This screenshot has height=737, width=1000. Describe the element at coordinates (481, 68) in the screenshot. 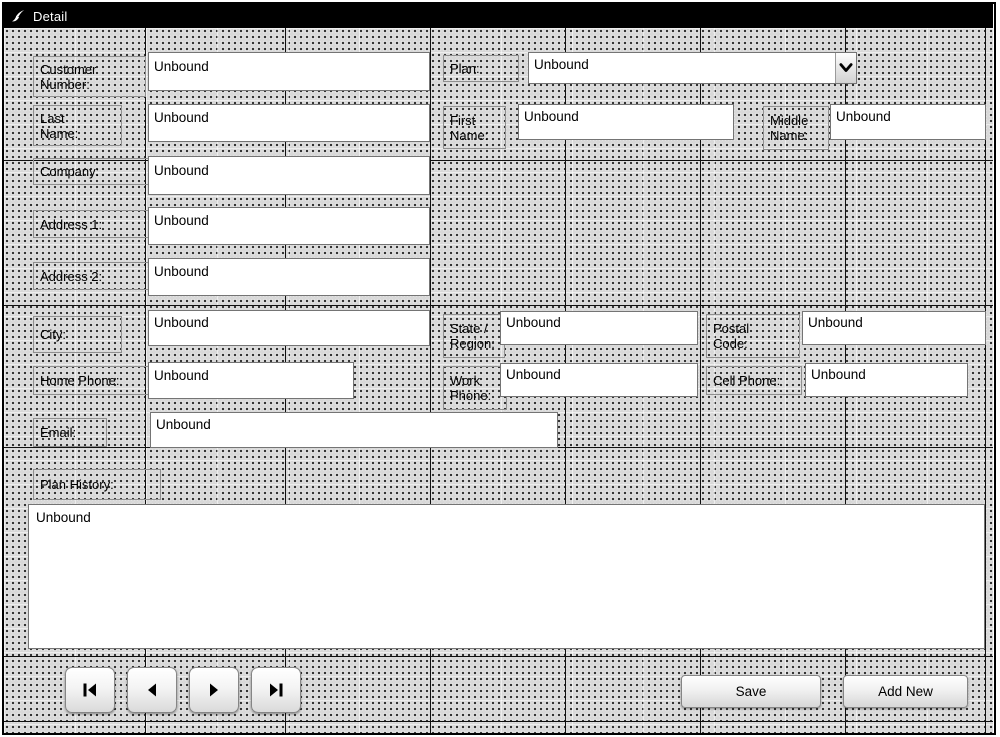

I see `plan-label: Plan:` at that location.